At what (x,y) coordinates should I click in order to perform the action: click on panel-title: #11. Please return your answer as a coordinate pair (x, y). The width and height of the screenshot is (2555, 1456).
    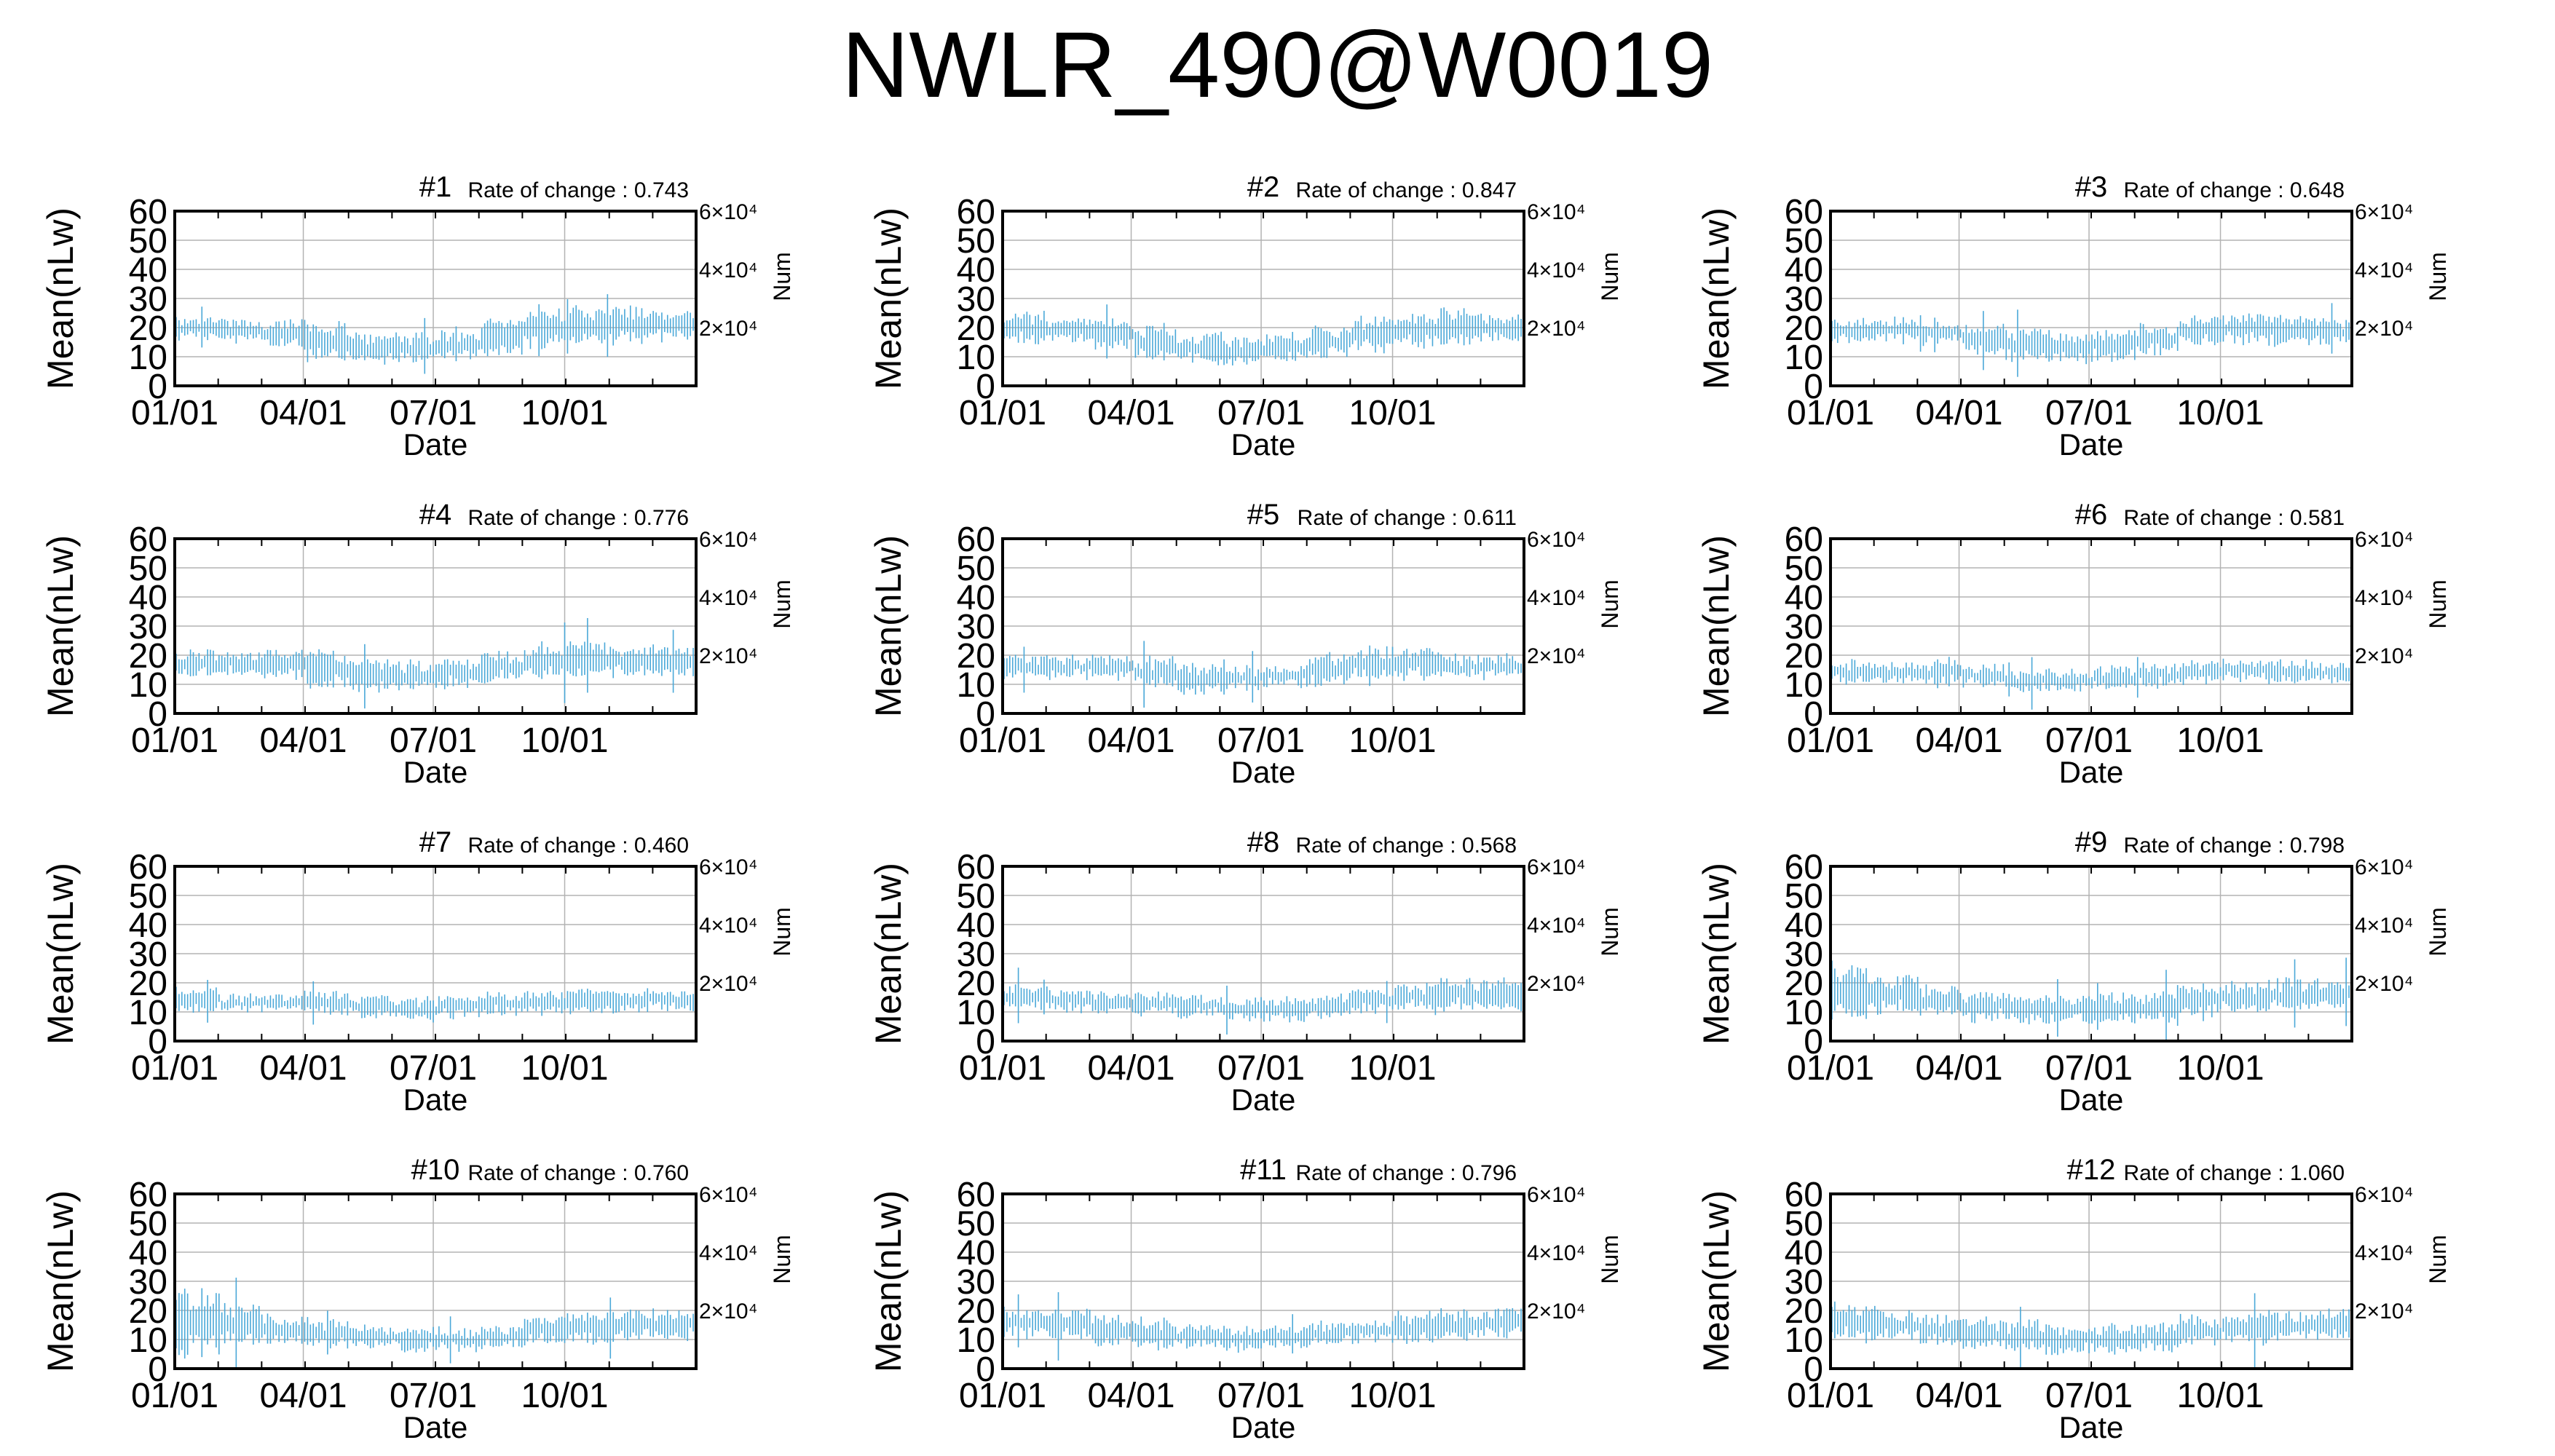
    Looking at the image, I should click on (1263, 1170).